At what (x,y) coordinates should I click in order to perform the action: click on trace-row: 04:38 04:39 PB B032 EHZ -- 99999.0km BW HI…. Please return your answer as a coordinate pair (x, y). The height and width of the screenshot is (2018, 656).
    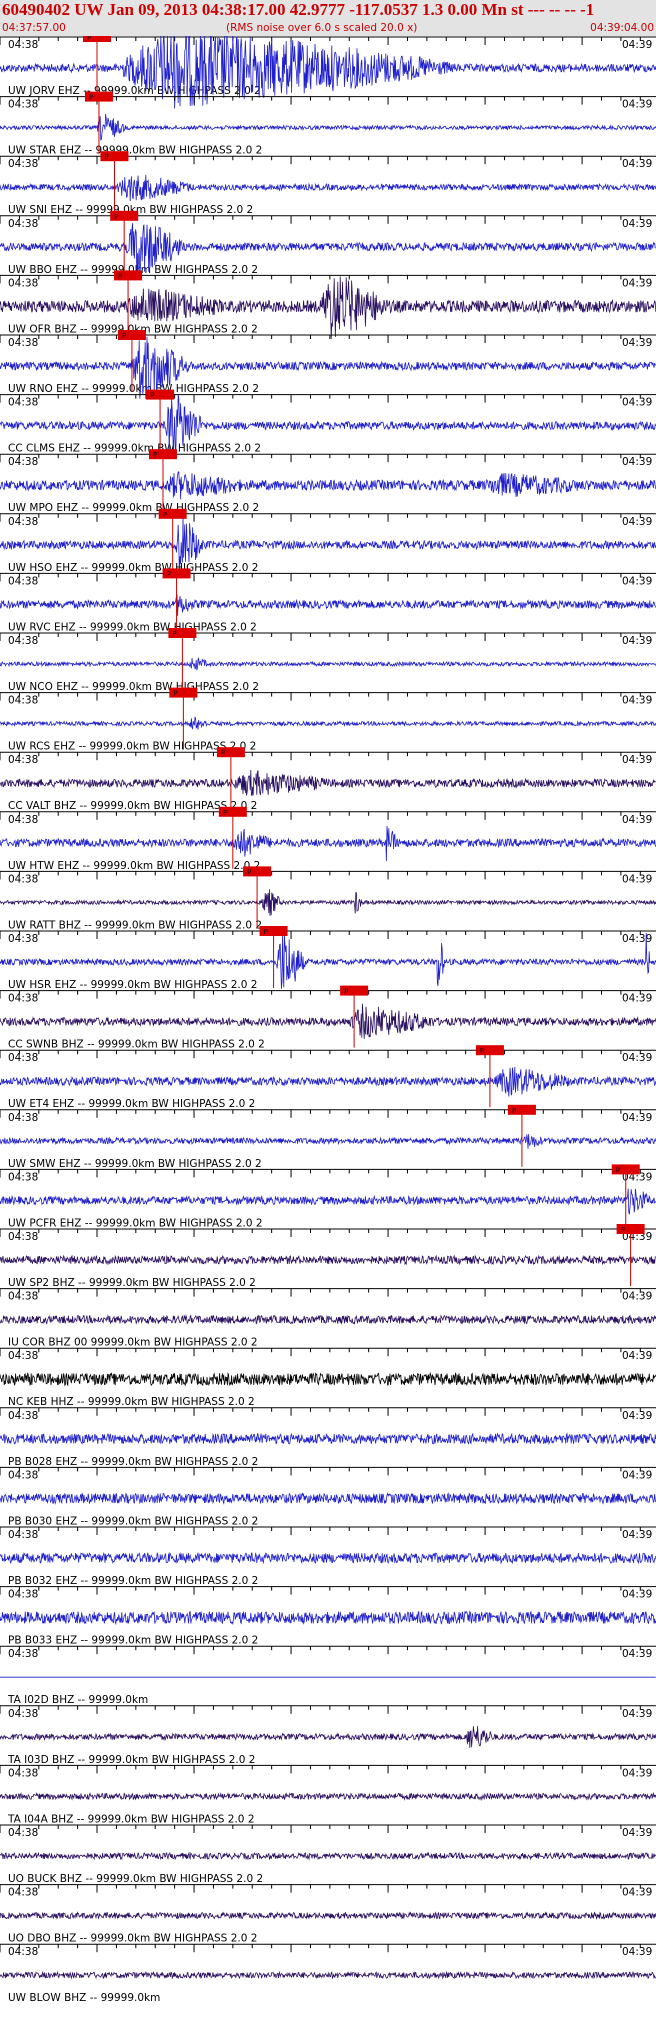
    Looking at the image, I should click on (328, 1556).